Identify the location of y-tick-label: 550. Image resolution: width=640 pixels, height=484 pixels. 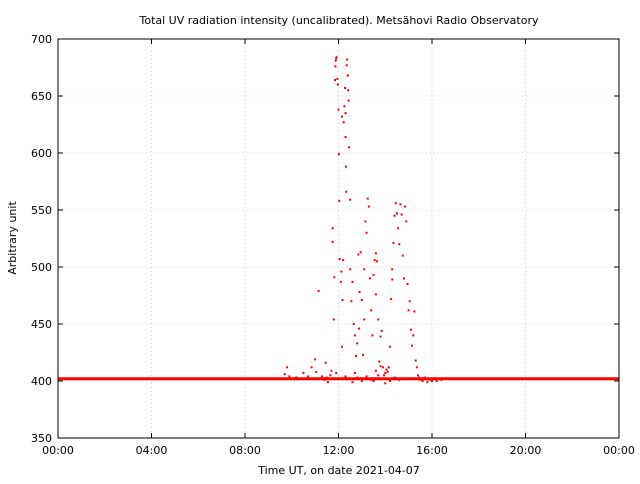
(41, 210).